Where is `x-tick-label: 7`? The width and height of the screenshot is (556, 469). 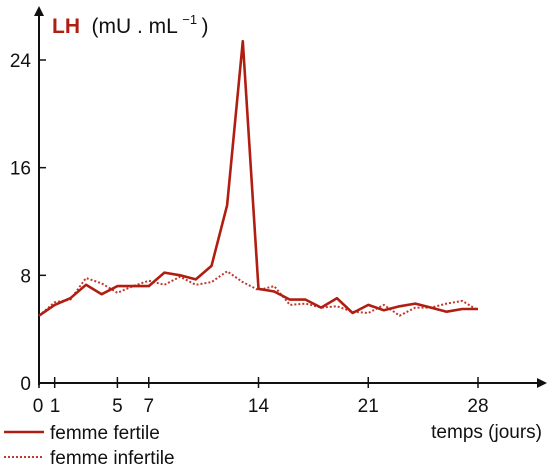
x-tick-label: 7 is located at coordinates (148, 406).